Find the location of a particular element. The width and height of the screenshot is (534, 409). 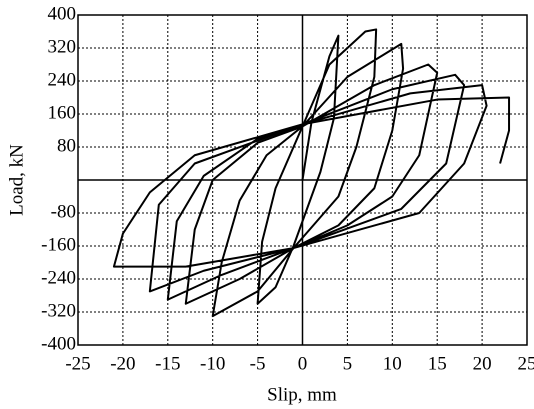

y-tick-label: -320 is located at coordinates (58, 310).